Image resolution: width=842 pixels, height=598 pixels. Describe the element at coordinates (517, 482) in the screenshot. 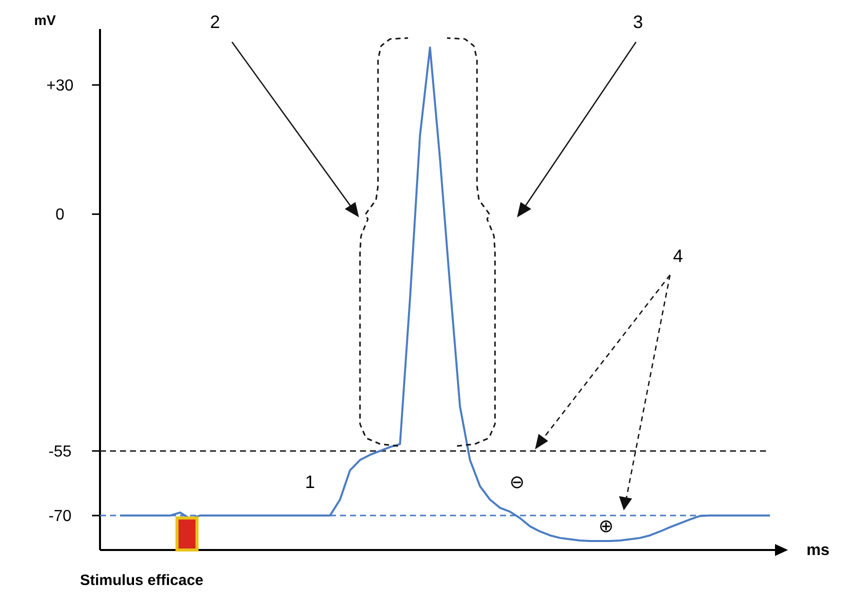

I see `annotation: ⊖` at that location.